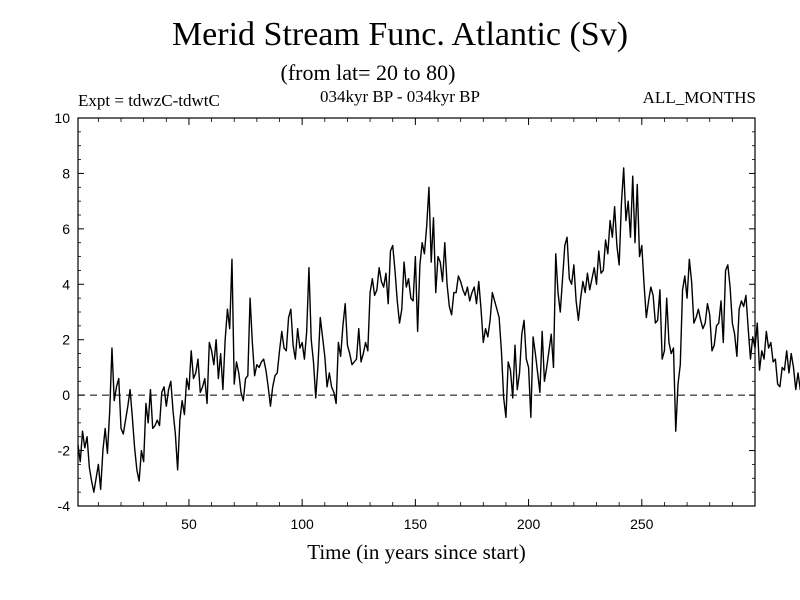  I want to click on chart-subtitle: (from lat= 20 to 80), so click(368, 72).